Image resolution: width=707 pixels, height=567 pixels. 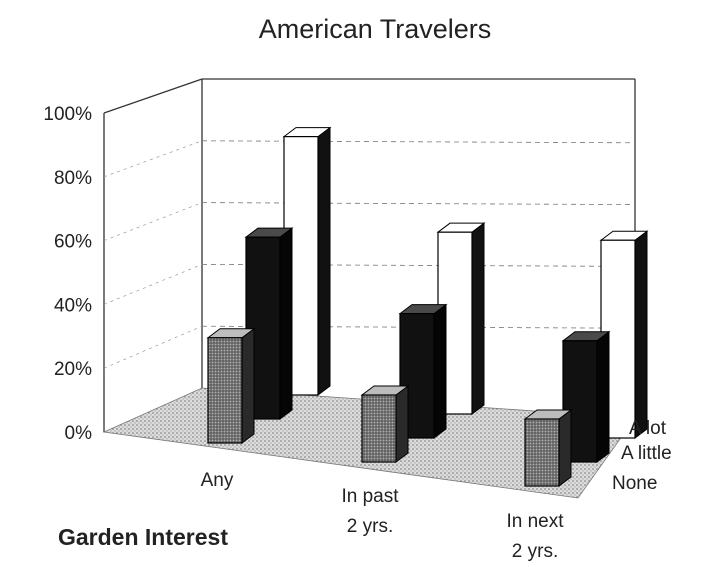 What do you see at coordinates (648, 428) in the screenshot?
I see `series-label: A lot` at bounding box center [648, 428].